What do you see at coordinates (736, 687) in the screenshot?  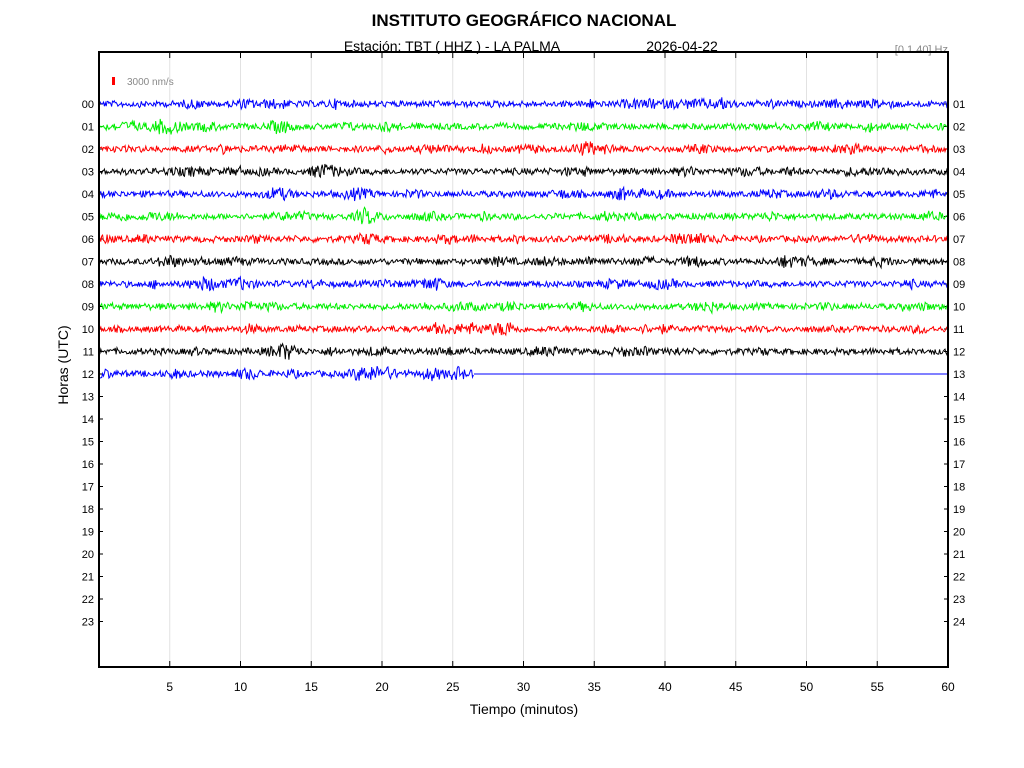 I see `x-tick-label: 45` at bounding box center [736, 687].